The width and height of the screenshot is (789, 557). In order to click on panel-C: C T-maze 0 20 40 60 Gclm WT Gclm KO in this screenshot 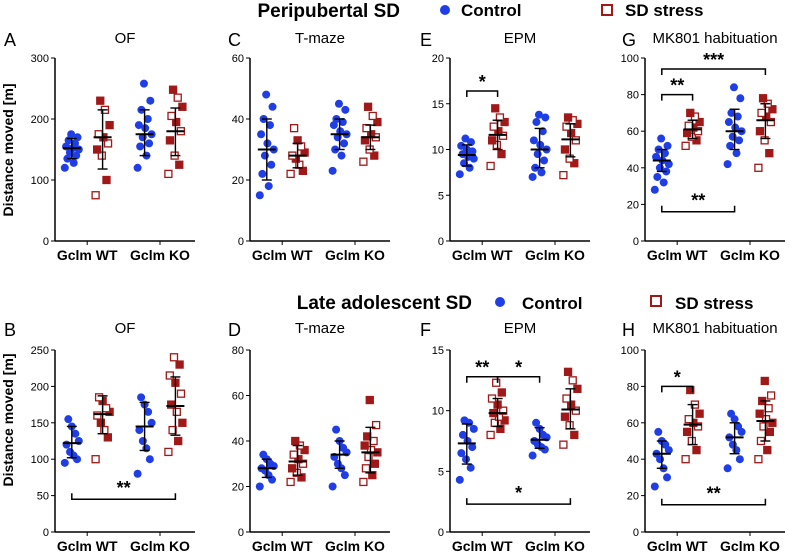, I will do `click(309, 146)`.